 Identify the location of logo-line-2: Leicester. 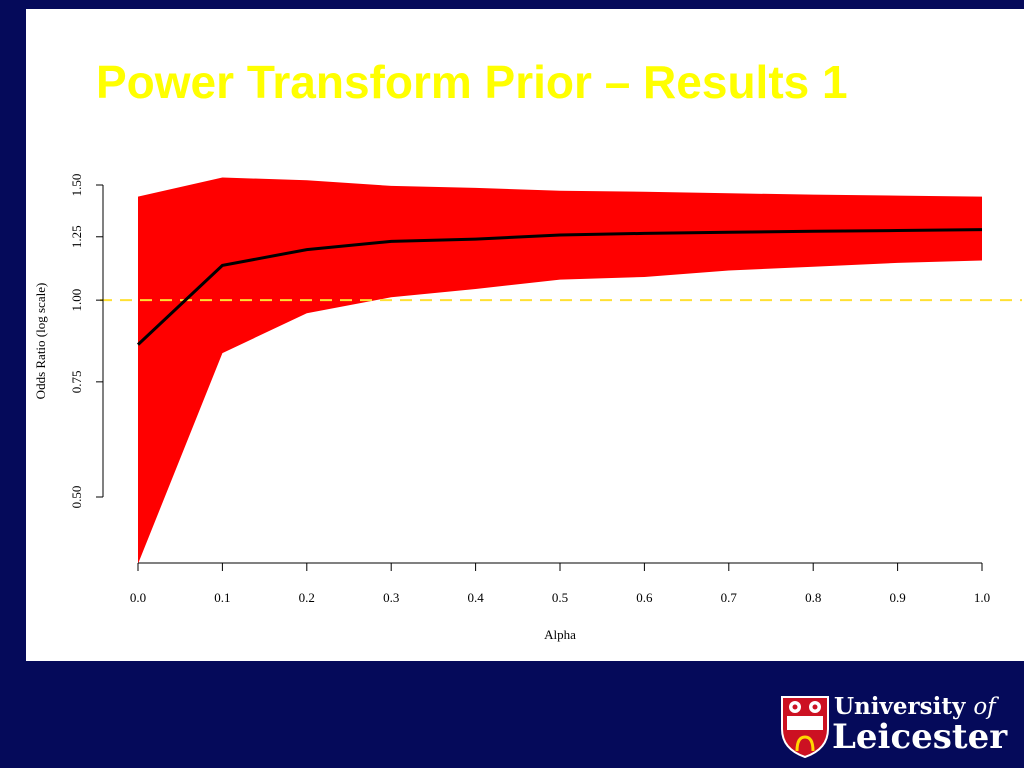
(920, 737).